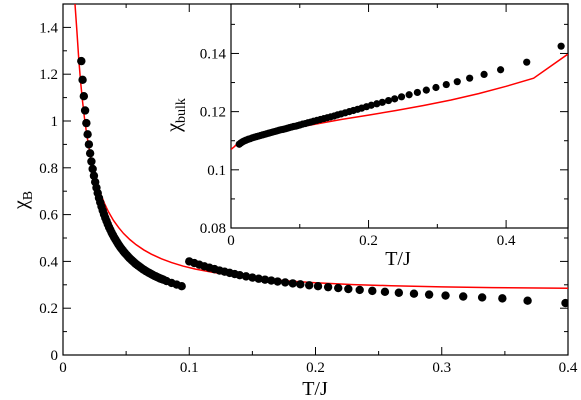 The image size is (581, 400). Describe the element at coordinates (181, 110) in the screenshot. I see `inset-y-axis-title-subscript: bulk` at that location.